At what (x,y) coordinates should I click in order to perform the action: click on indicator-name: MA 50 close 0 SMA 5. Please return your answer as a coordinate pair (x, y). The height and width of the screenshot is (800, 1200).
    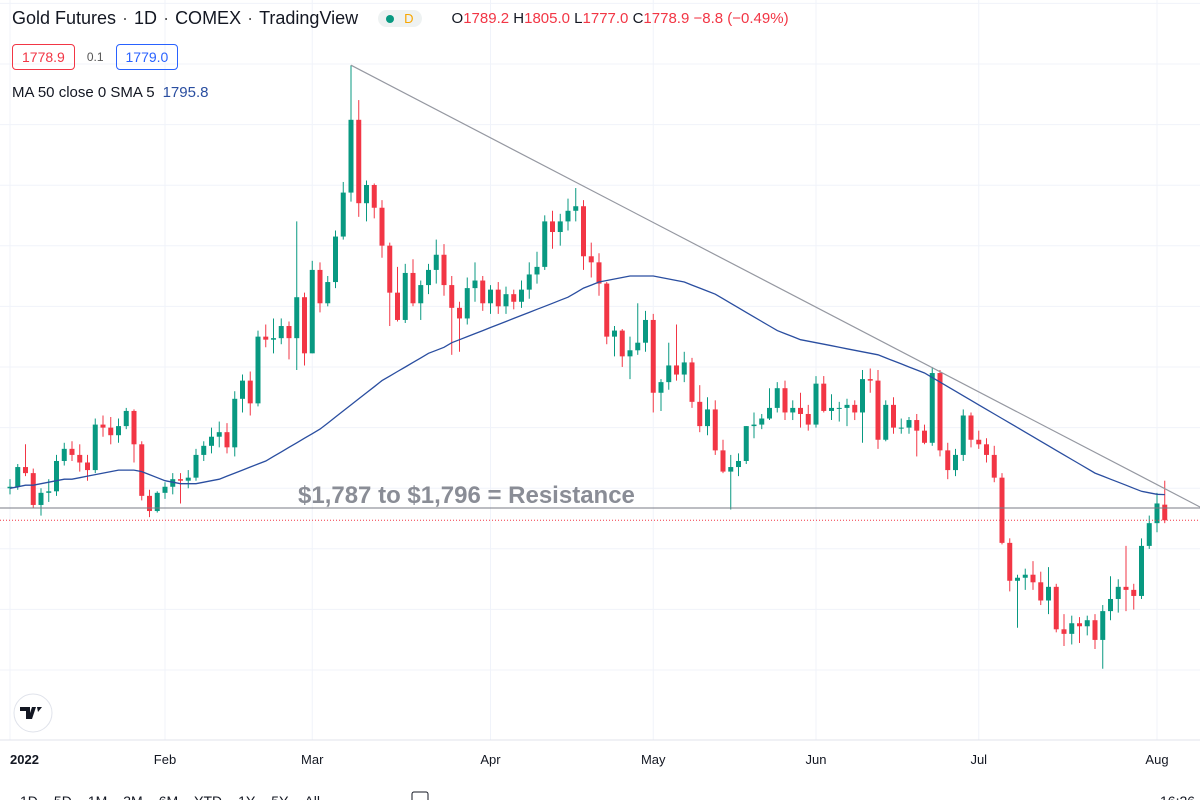
    Looking at the image, I should click on (83, 92).